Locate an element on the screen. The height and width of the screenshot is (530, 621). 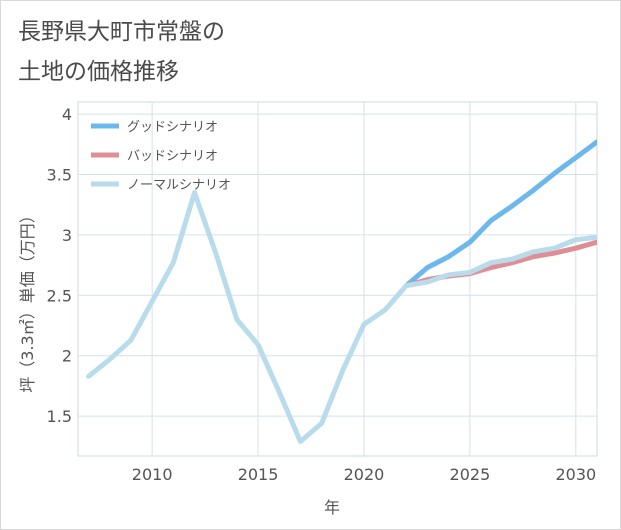
x-tick-label: 2015 is located at coordinates (258, 474).